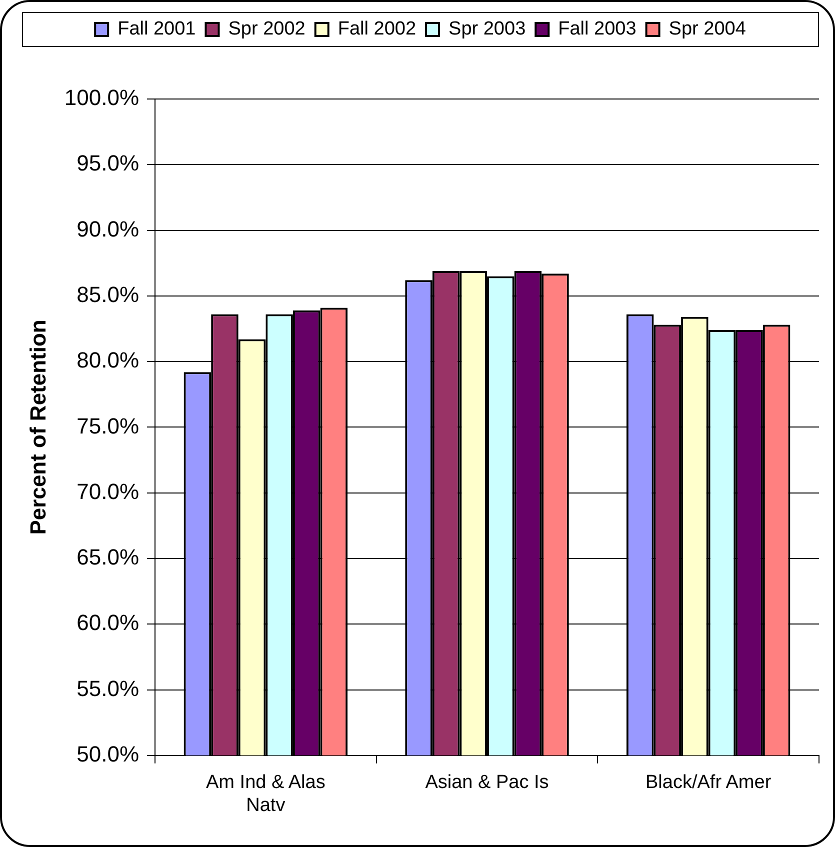 The height and width of the screenshot is (847, 835). Describe the element at coordinates (108, 688) in the screenshot. I see `y-tick-label: 55.0%` at that location.